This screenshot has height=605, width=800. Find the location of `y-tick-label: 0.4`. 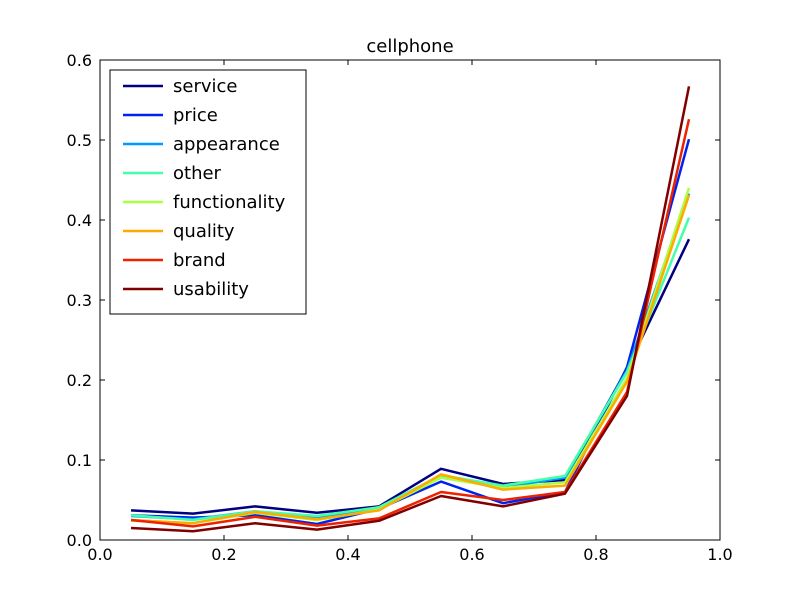

y-tick-label: 0.4 is located at coordinates (79, 220).